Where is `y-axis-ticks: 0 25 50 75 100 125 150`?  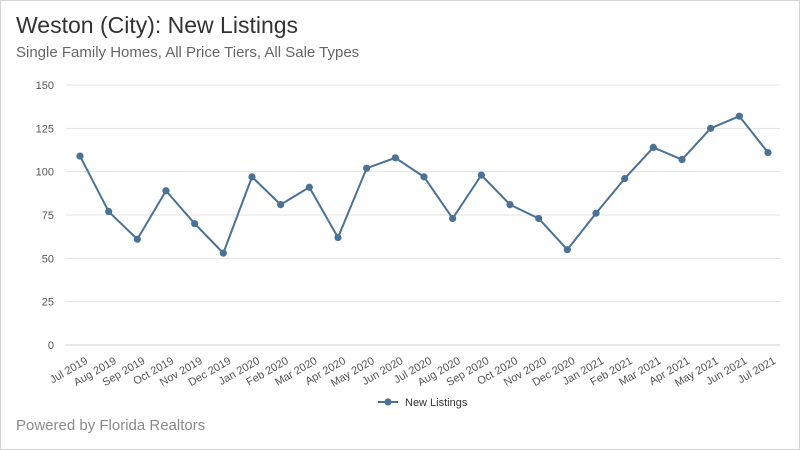 y-axis-ticks: 0 25 50 75 100 125 150 is located at coordinates (45, 216).